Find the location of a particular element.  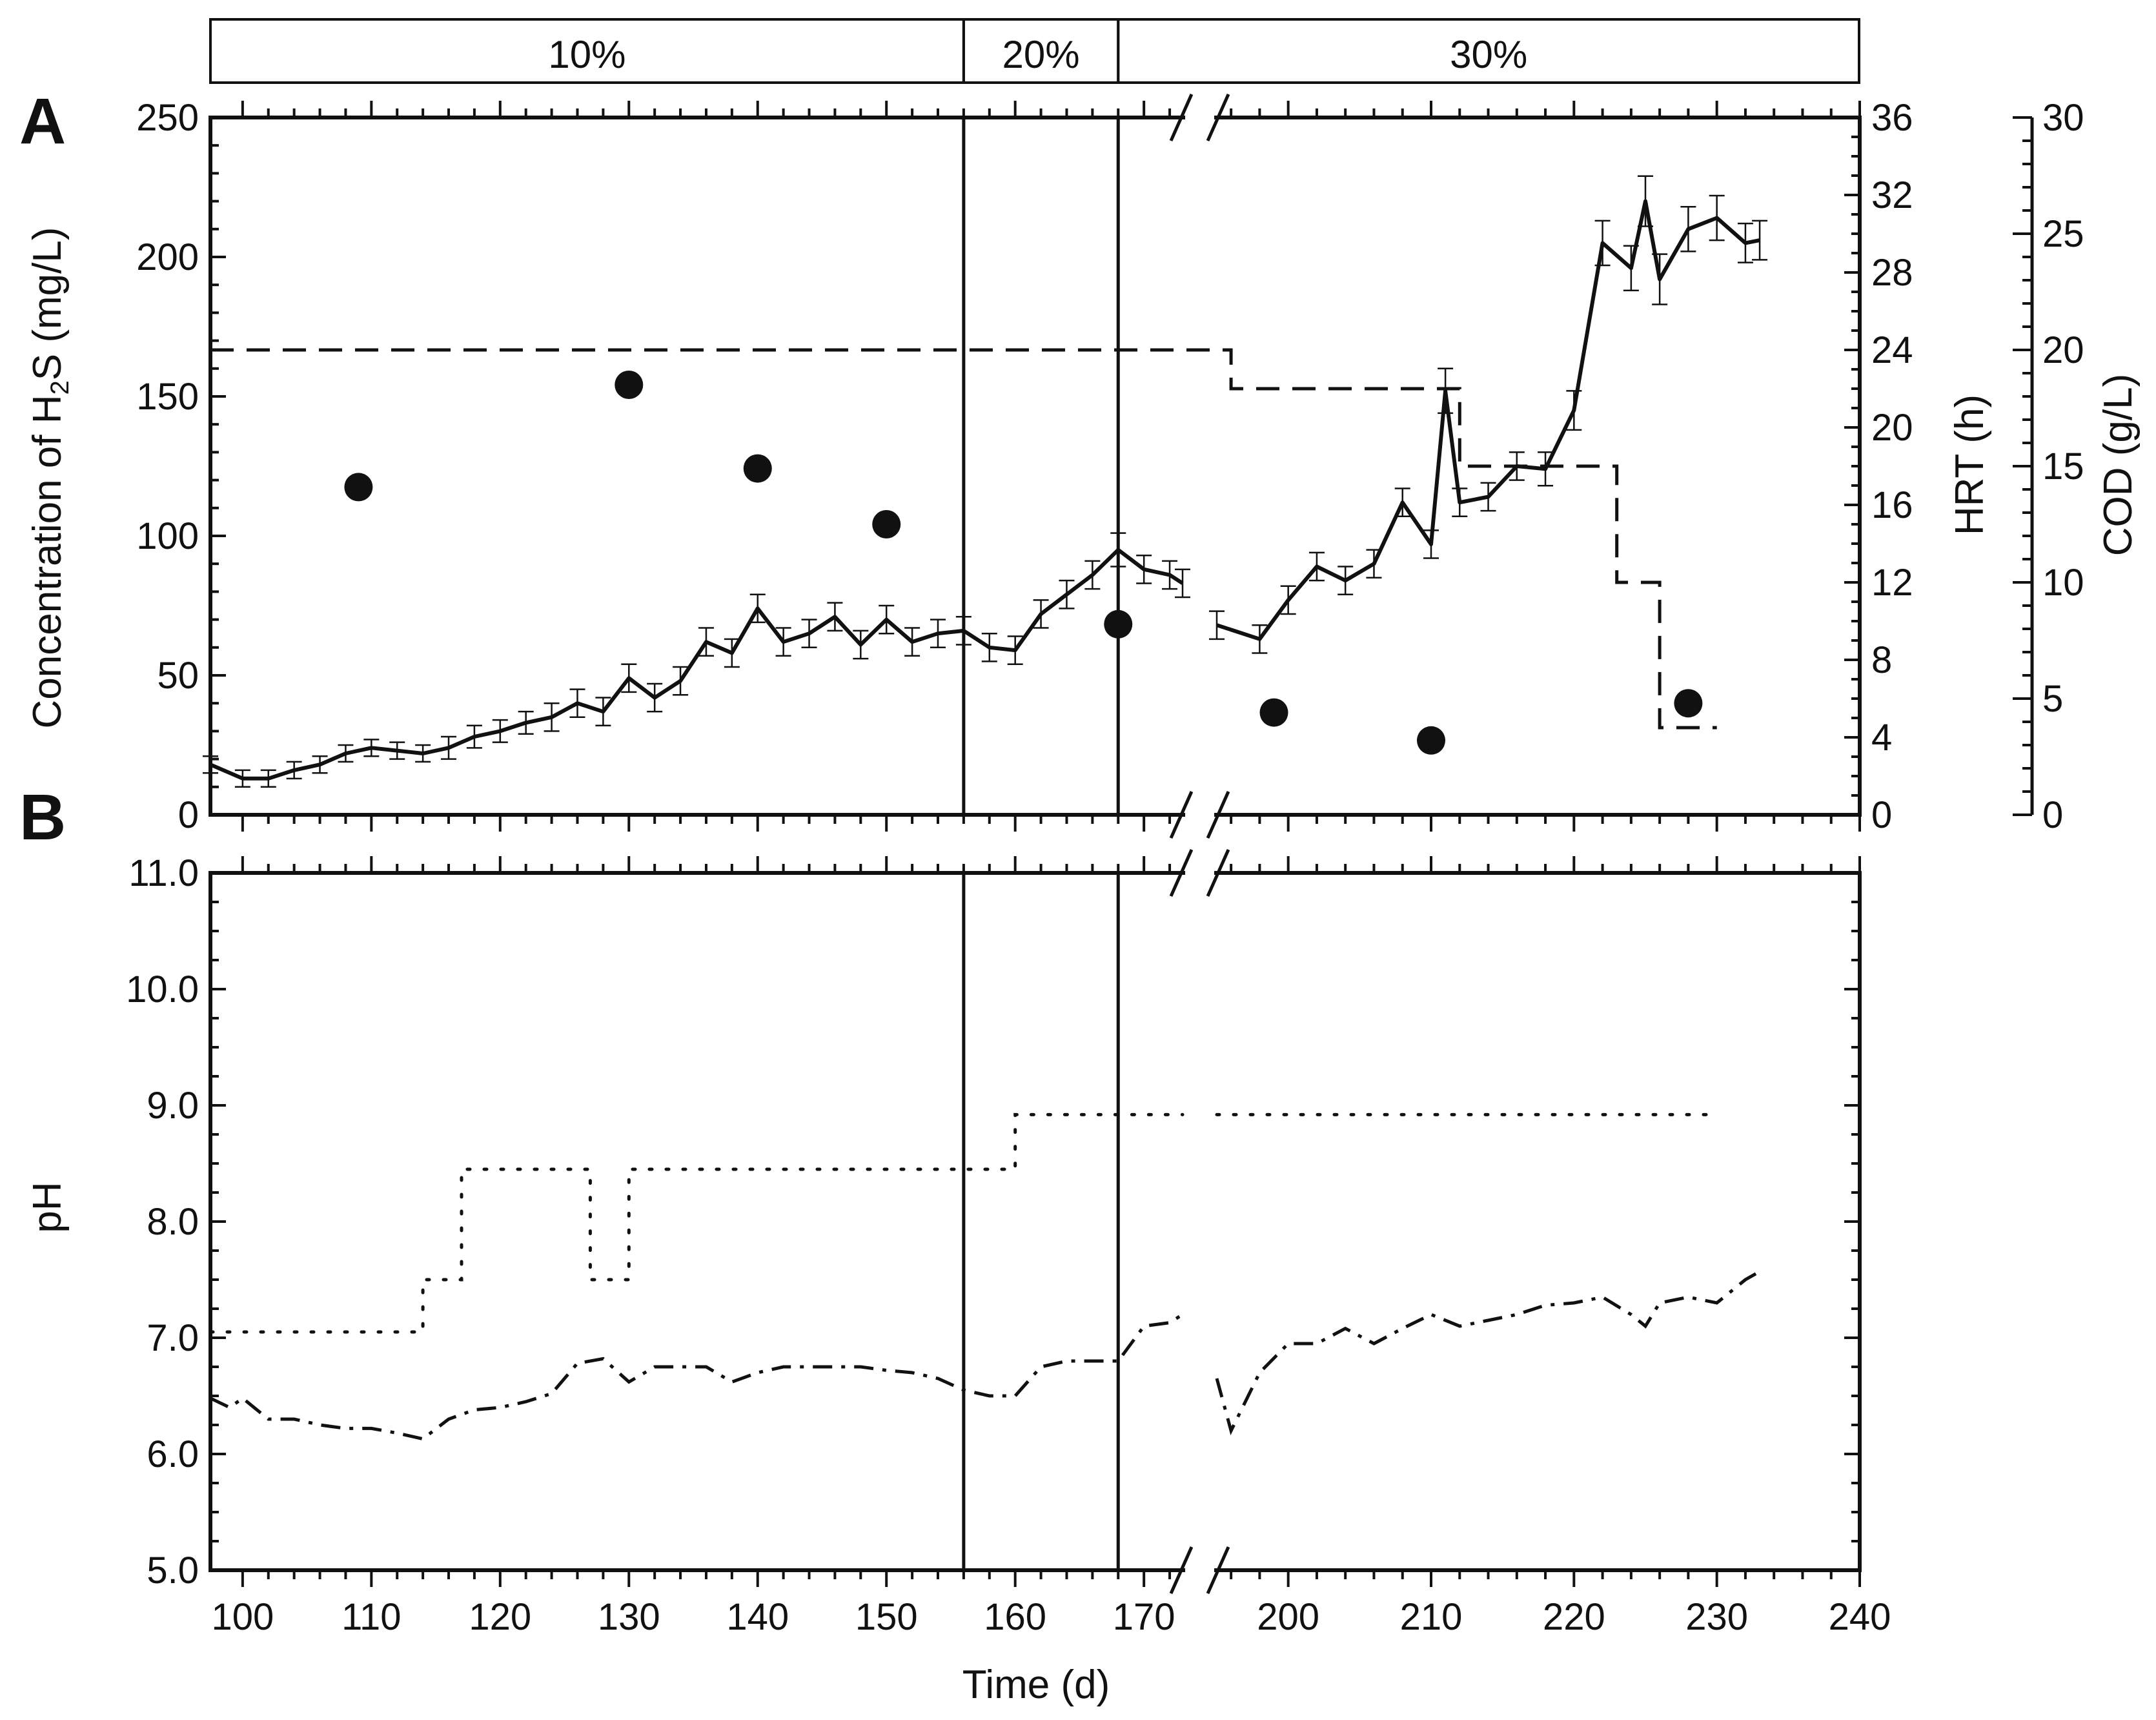

concentration-band-strip: 10% 20% 30% is located at coordinates (1034, 51).